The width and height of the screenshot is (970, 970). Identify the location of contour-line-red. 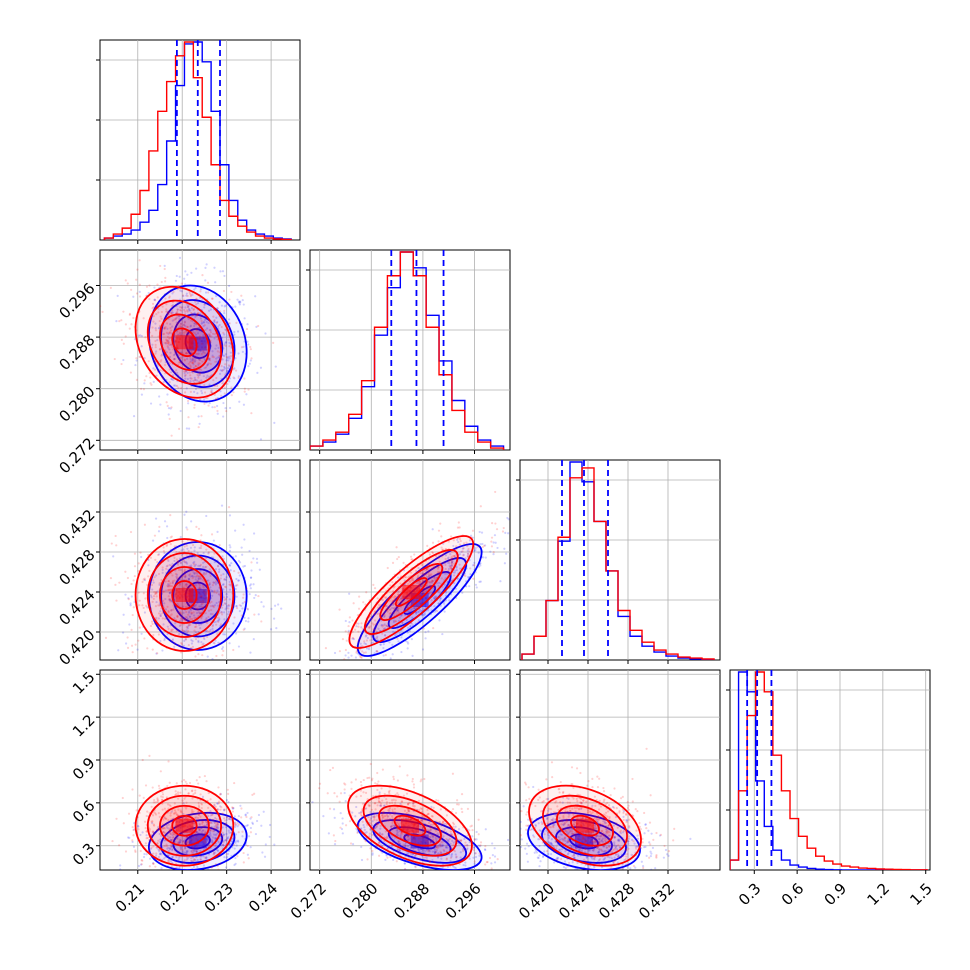
(184, 825).